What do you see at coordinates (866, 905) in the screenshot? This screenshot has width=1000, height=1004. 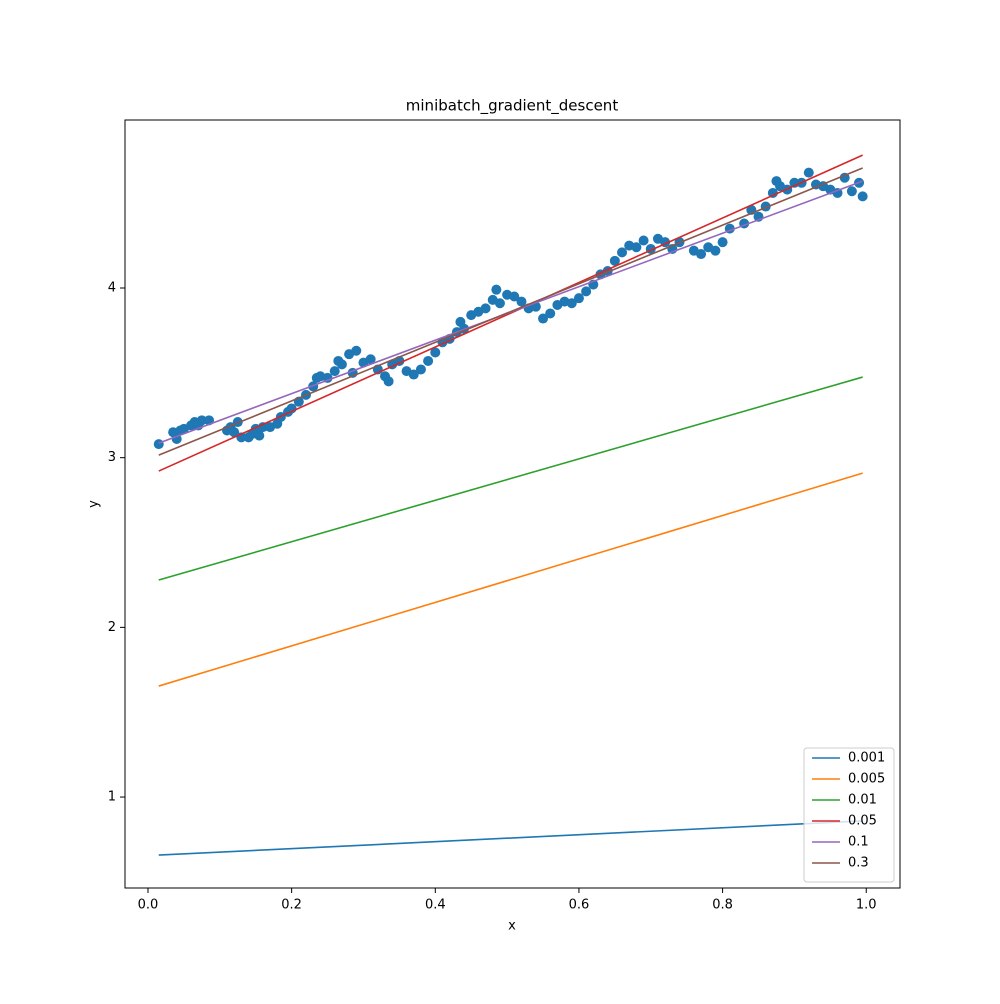 I see `x-tick-label: 1.0` at bounding box center [866, 905].